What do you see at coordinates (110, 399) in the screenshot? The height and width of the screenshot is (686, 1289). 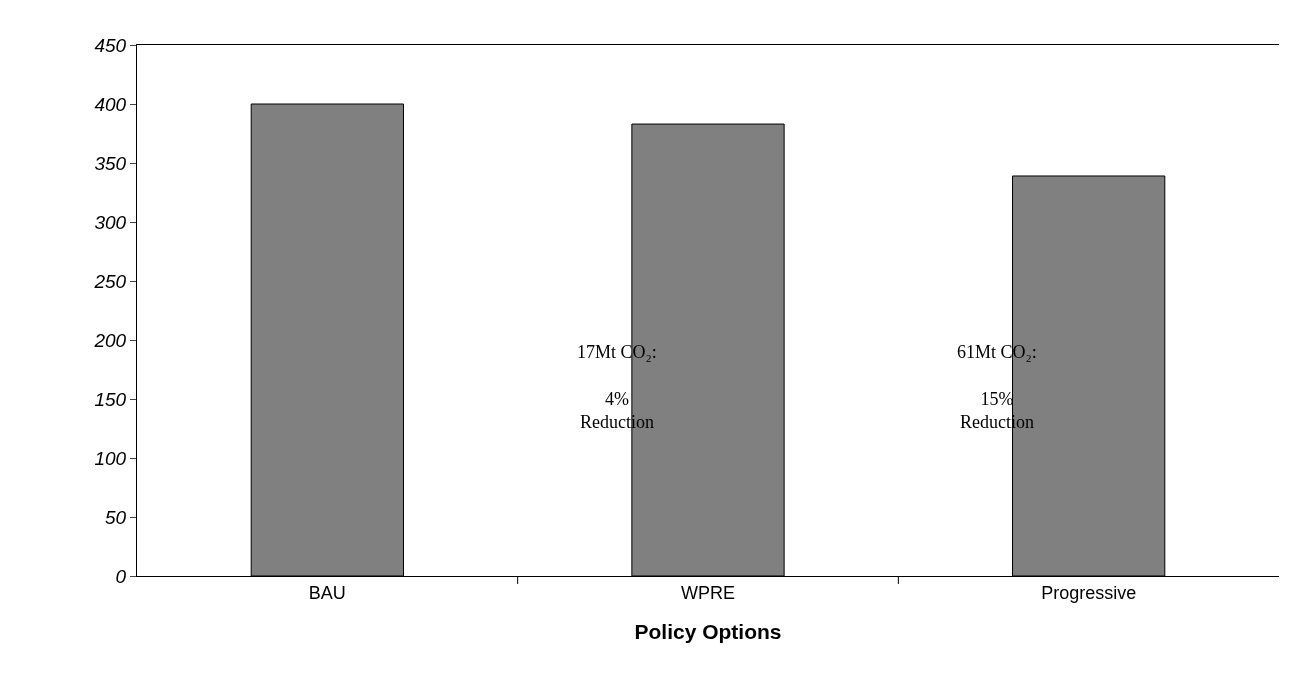 I see `y-tick-label: 150` at bounding box center [110, 399].